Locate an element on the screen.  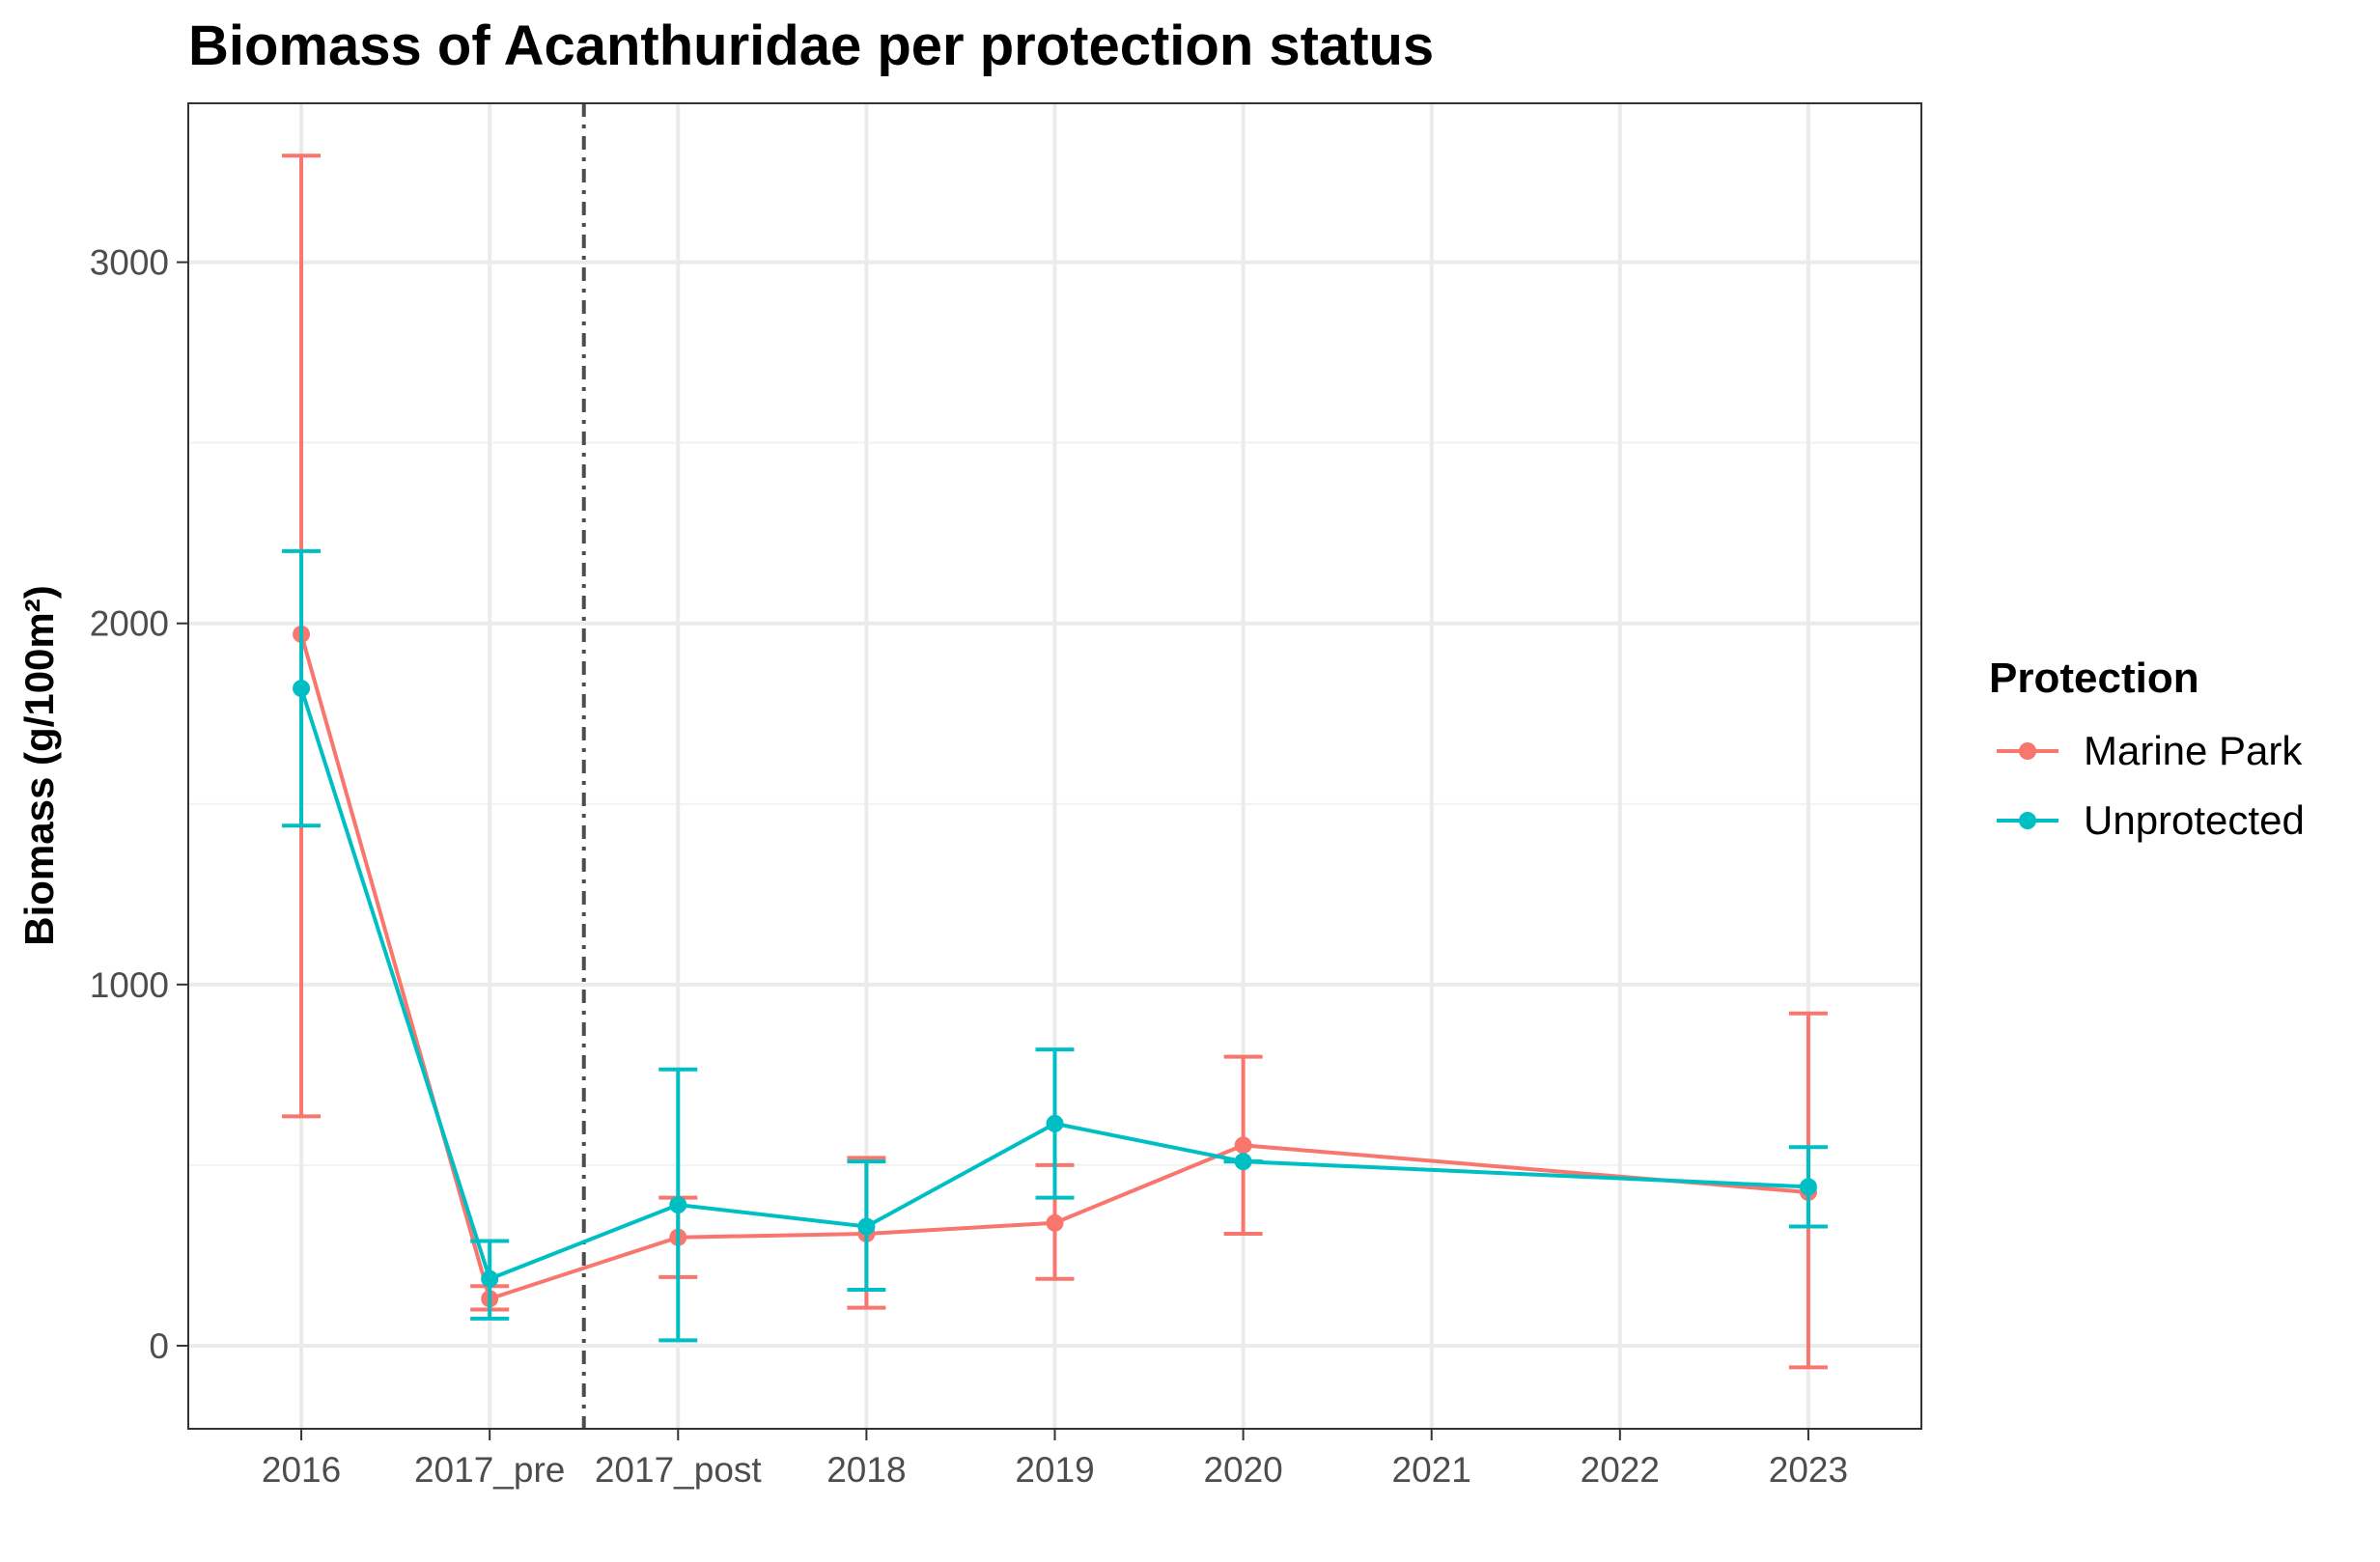
x-tick-label: 2020 is located at coordinates (1243, 1470).